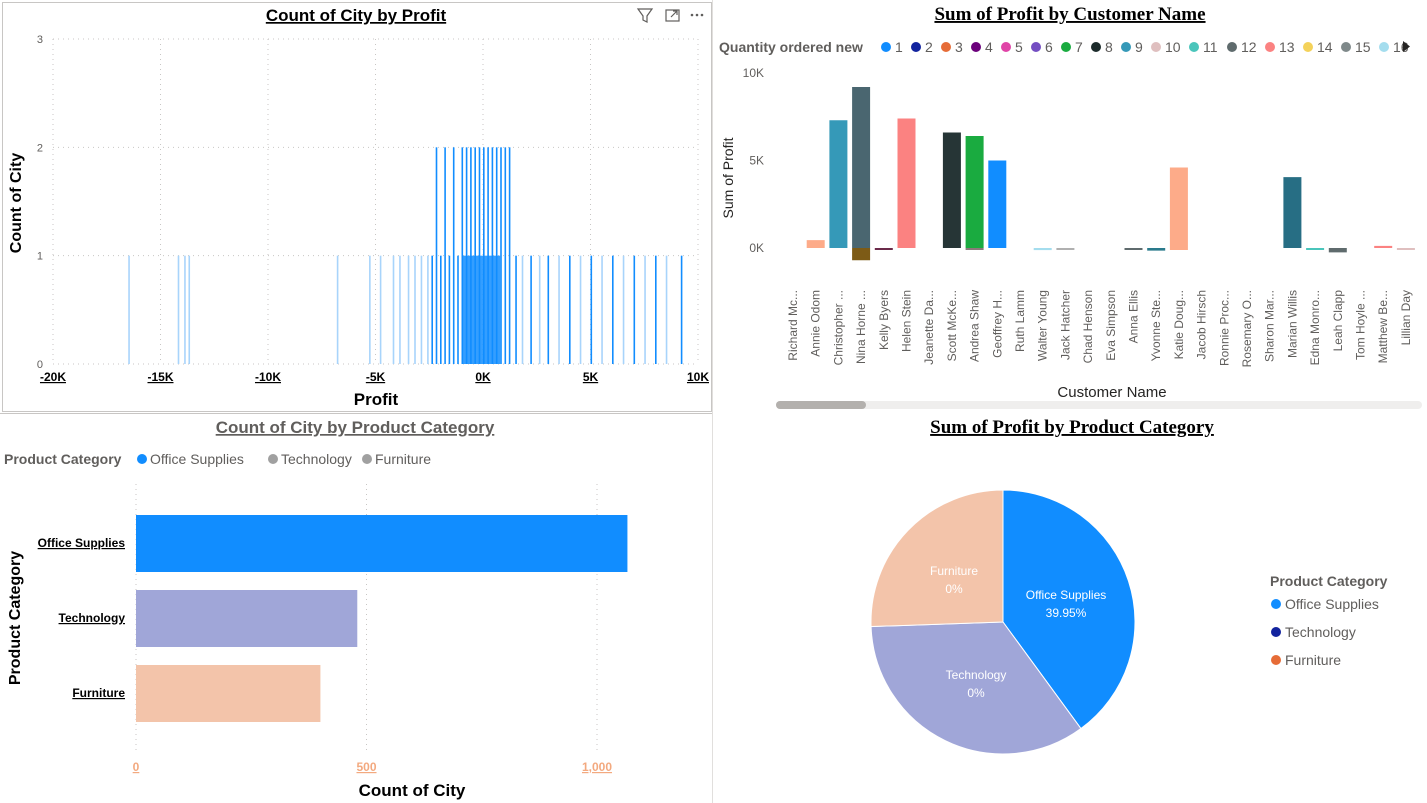 The height and width of the screenshot is (803, 1427). Describe the element at coordinates (355, 427) in the screenshot. I see `chart-title: Count of City by Product Category` at that location.